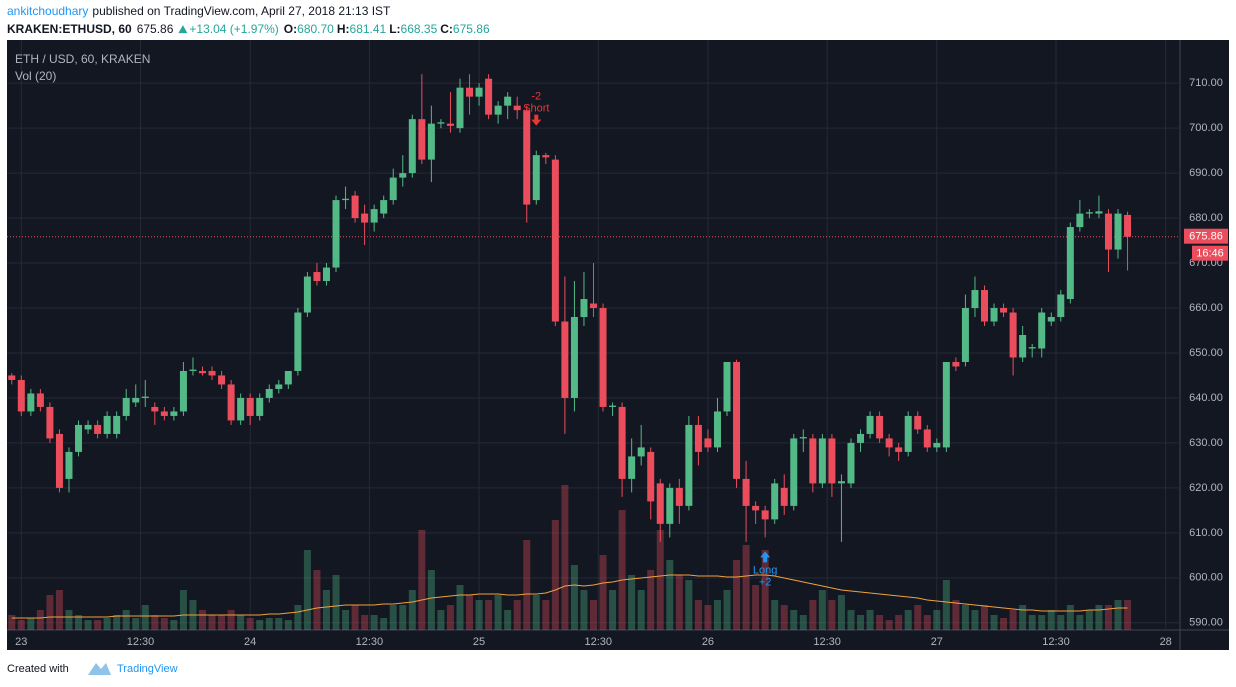 Image resolution: width=1236 pixels, height=687 pixels. What do you see at coordinates (233, 29) in the screenshot?
I see `header-change: +13.04 (+1.97%)` at bounding box center [233, 29].